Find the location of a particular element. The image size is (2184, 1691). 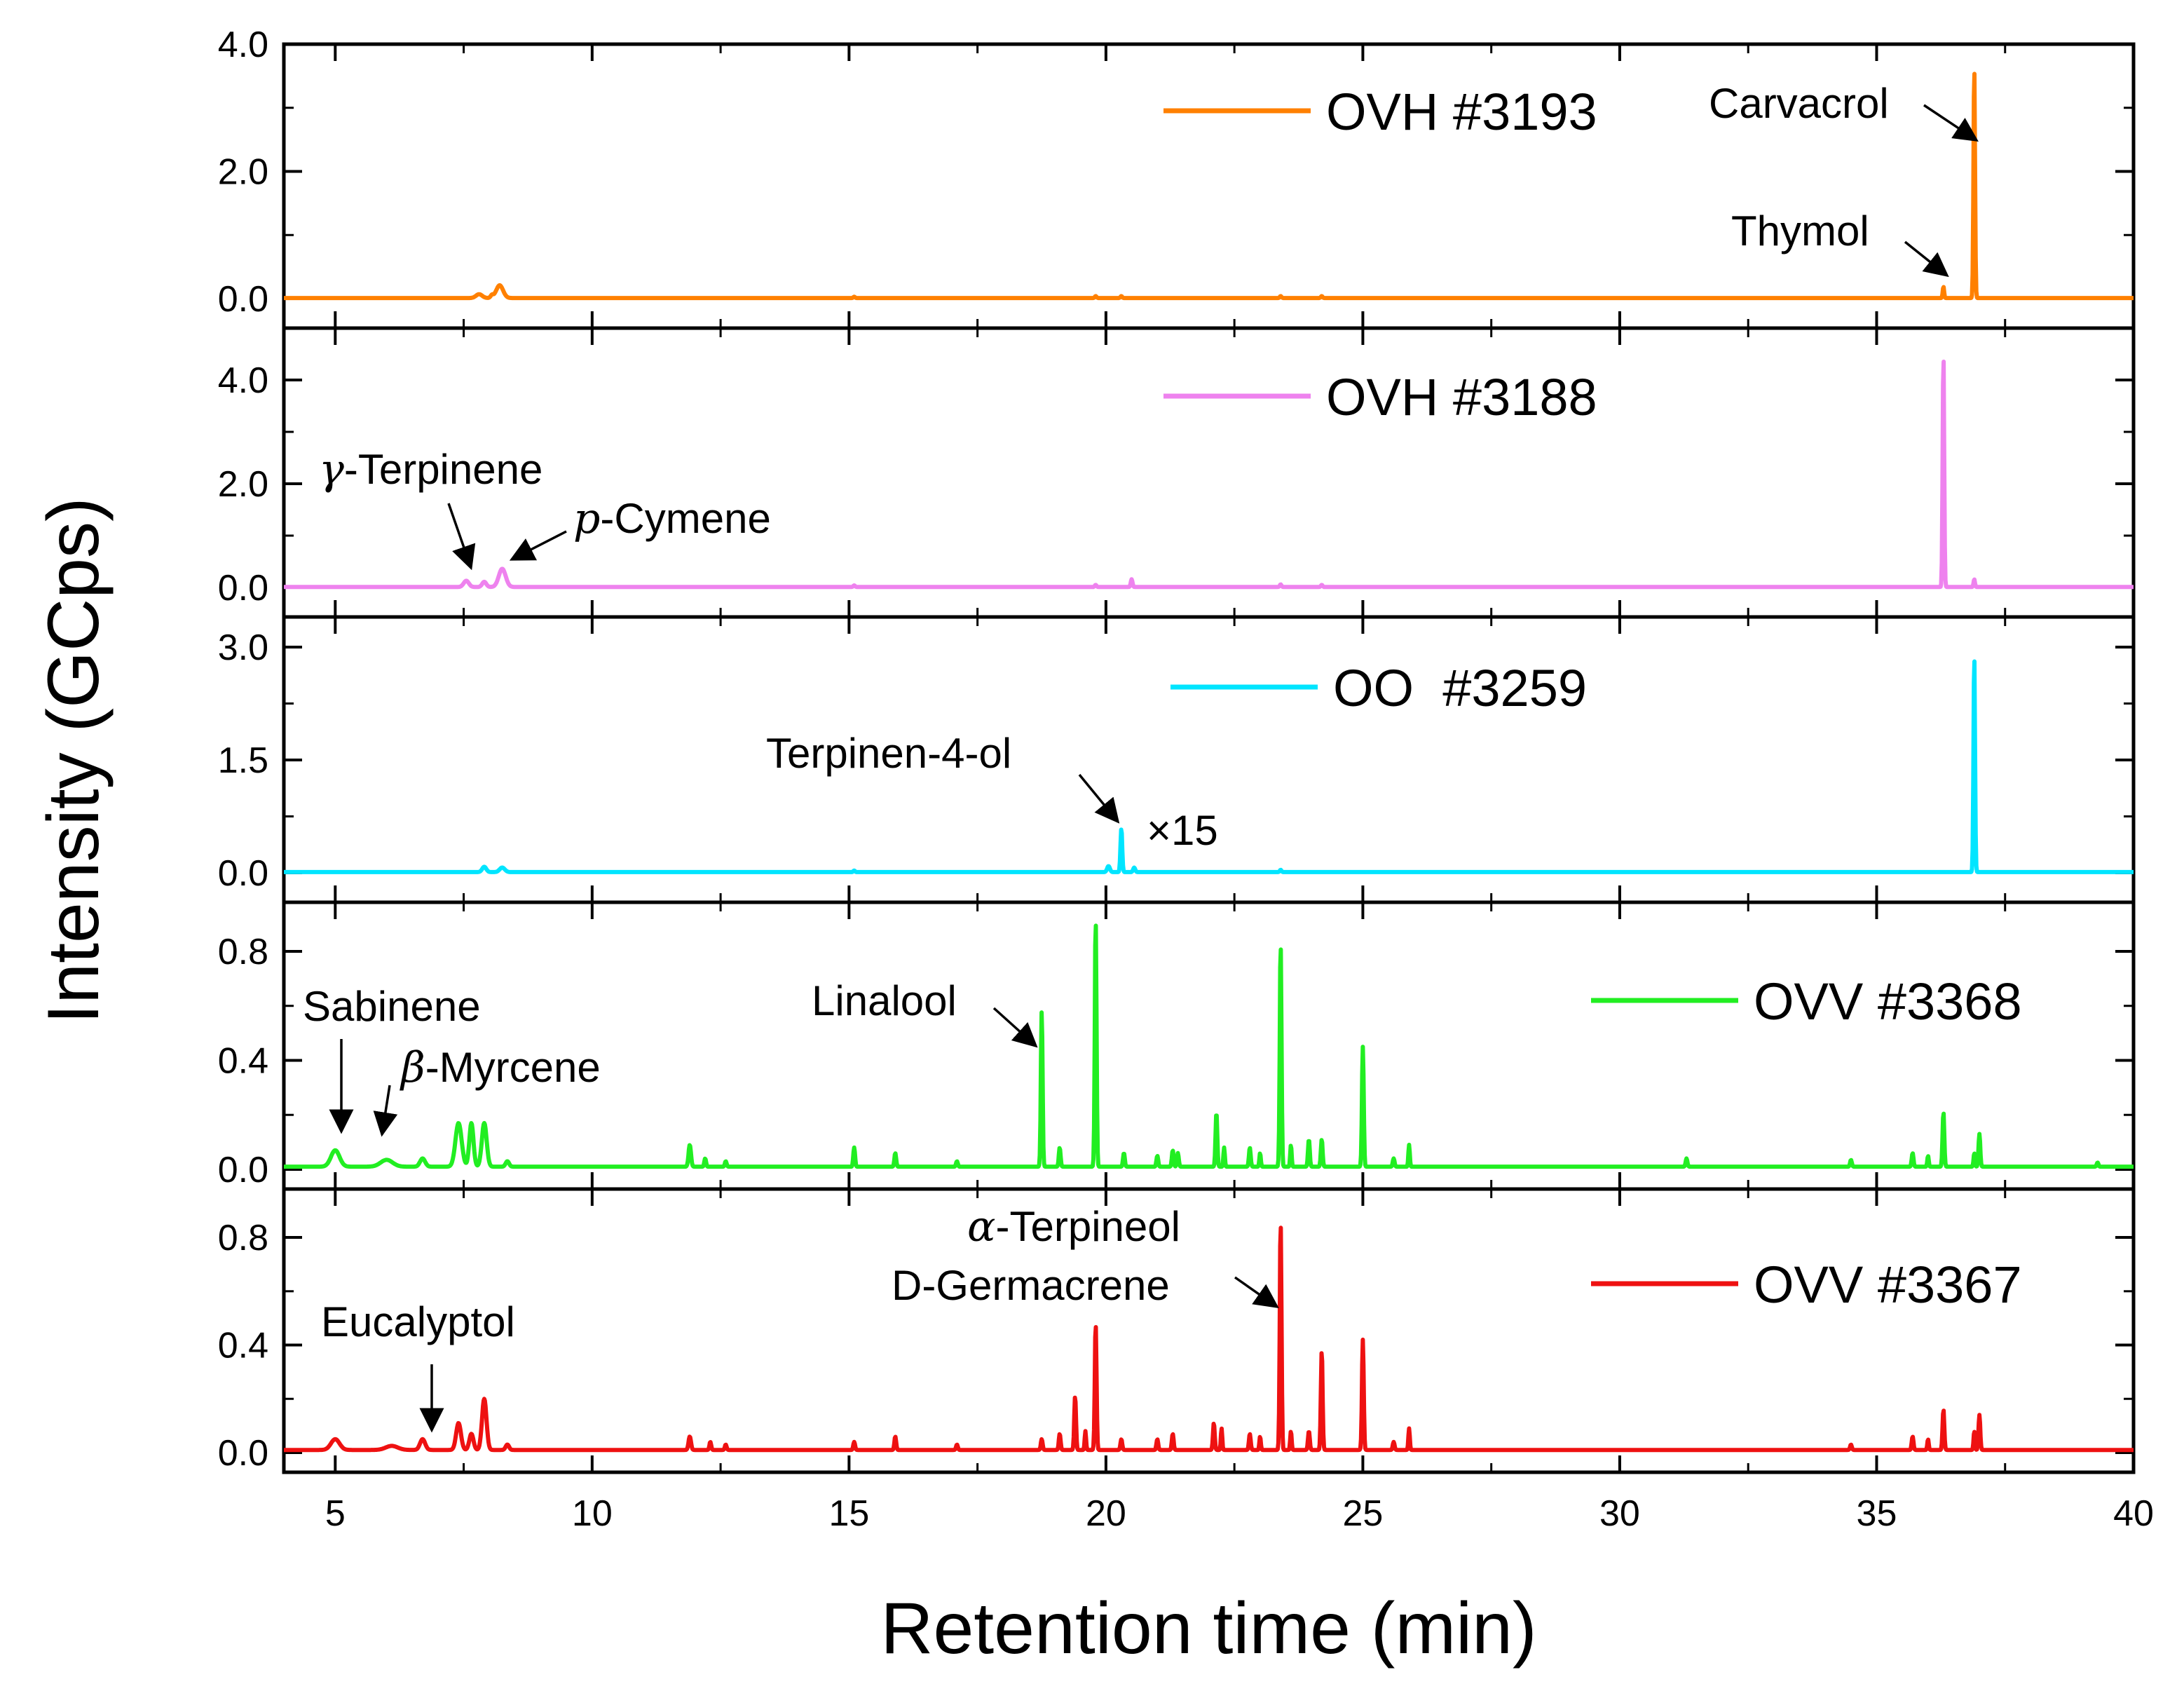

legend-label: OVV #3367 is located at coordinates (1888, 1285).